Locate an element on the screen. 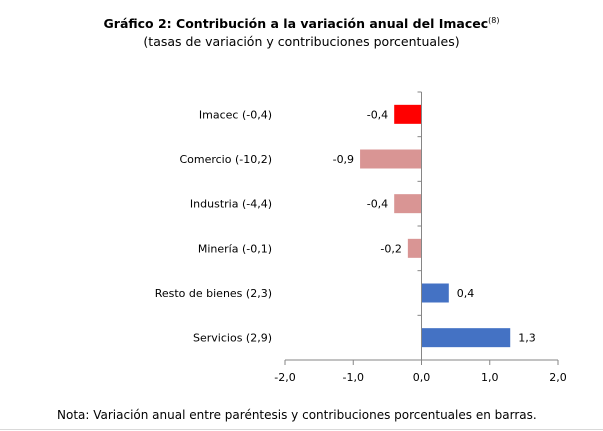 The width and height of the screenshot is (603, 431). data-label-5: 1,3 is located at coordinates (527, 338).